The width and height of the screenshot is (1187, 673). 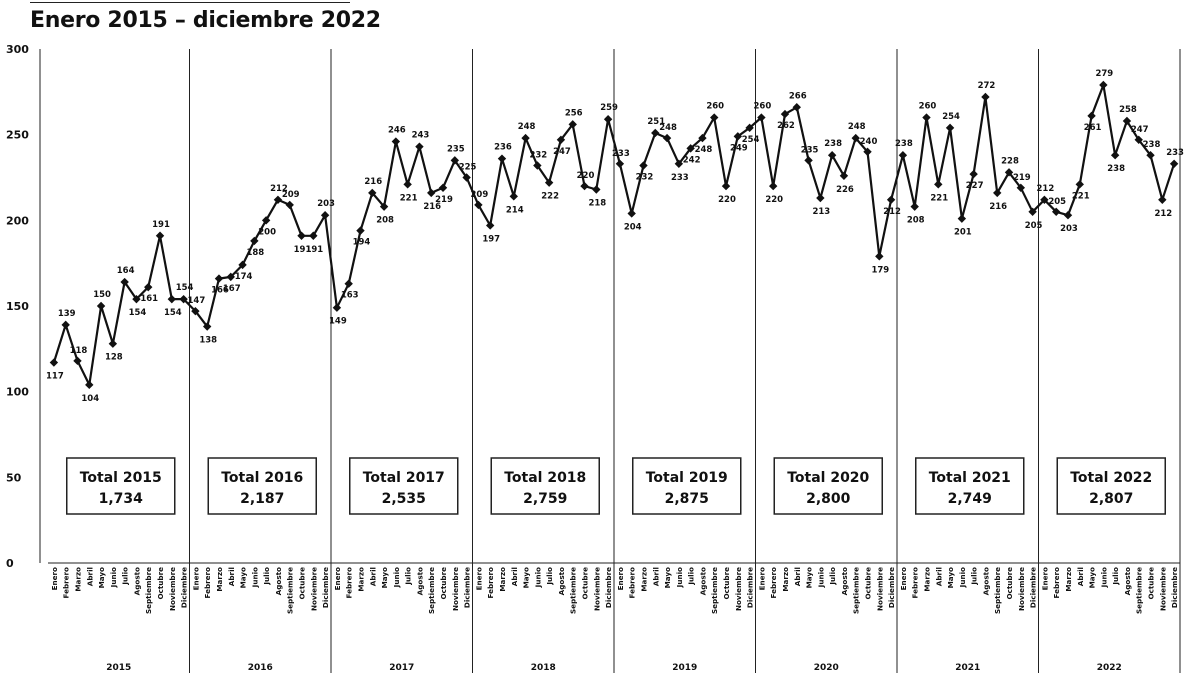 What do you see at coordinates (14, 477) in the screenshot?
I see `y-tick-label: 50` at bounding box center [14, 477].